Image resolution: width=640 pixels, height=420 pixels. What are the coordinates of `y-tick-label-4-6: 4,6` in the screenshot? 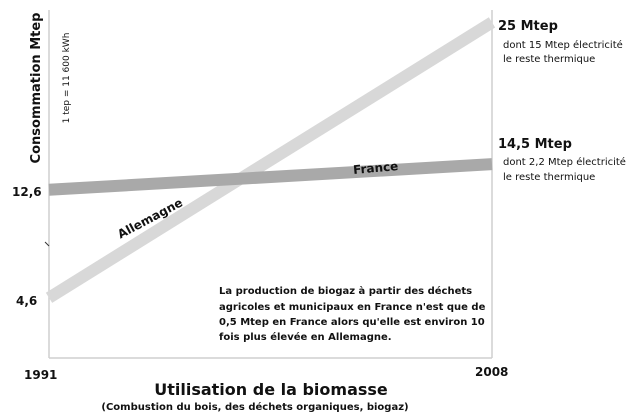 It's located at (26, 301).